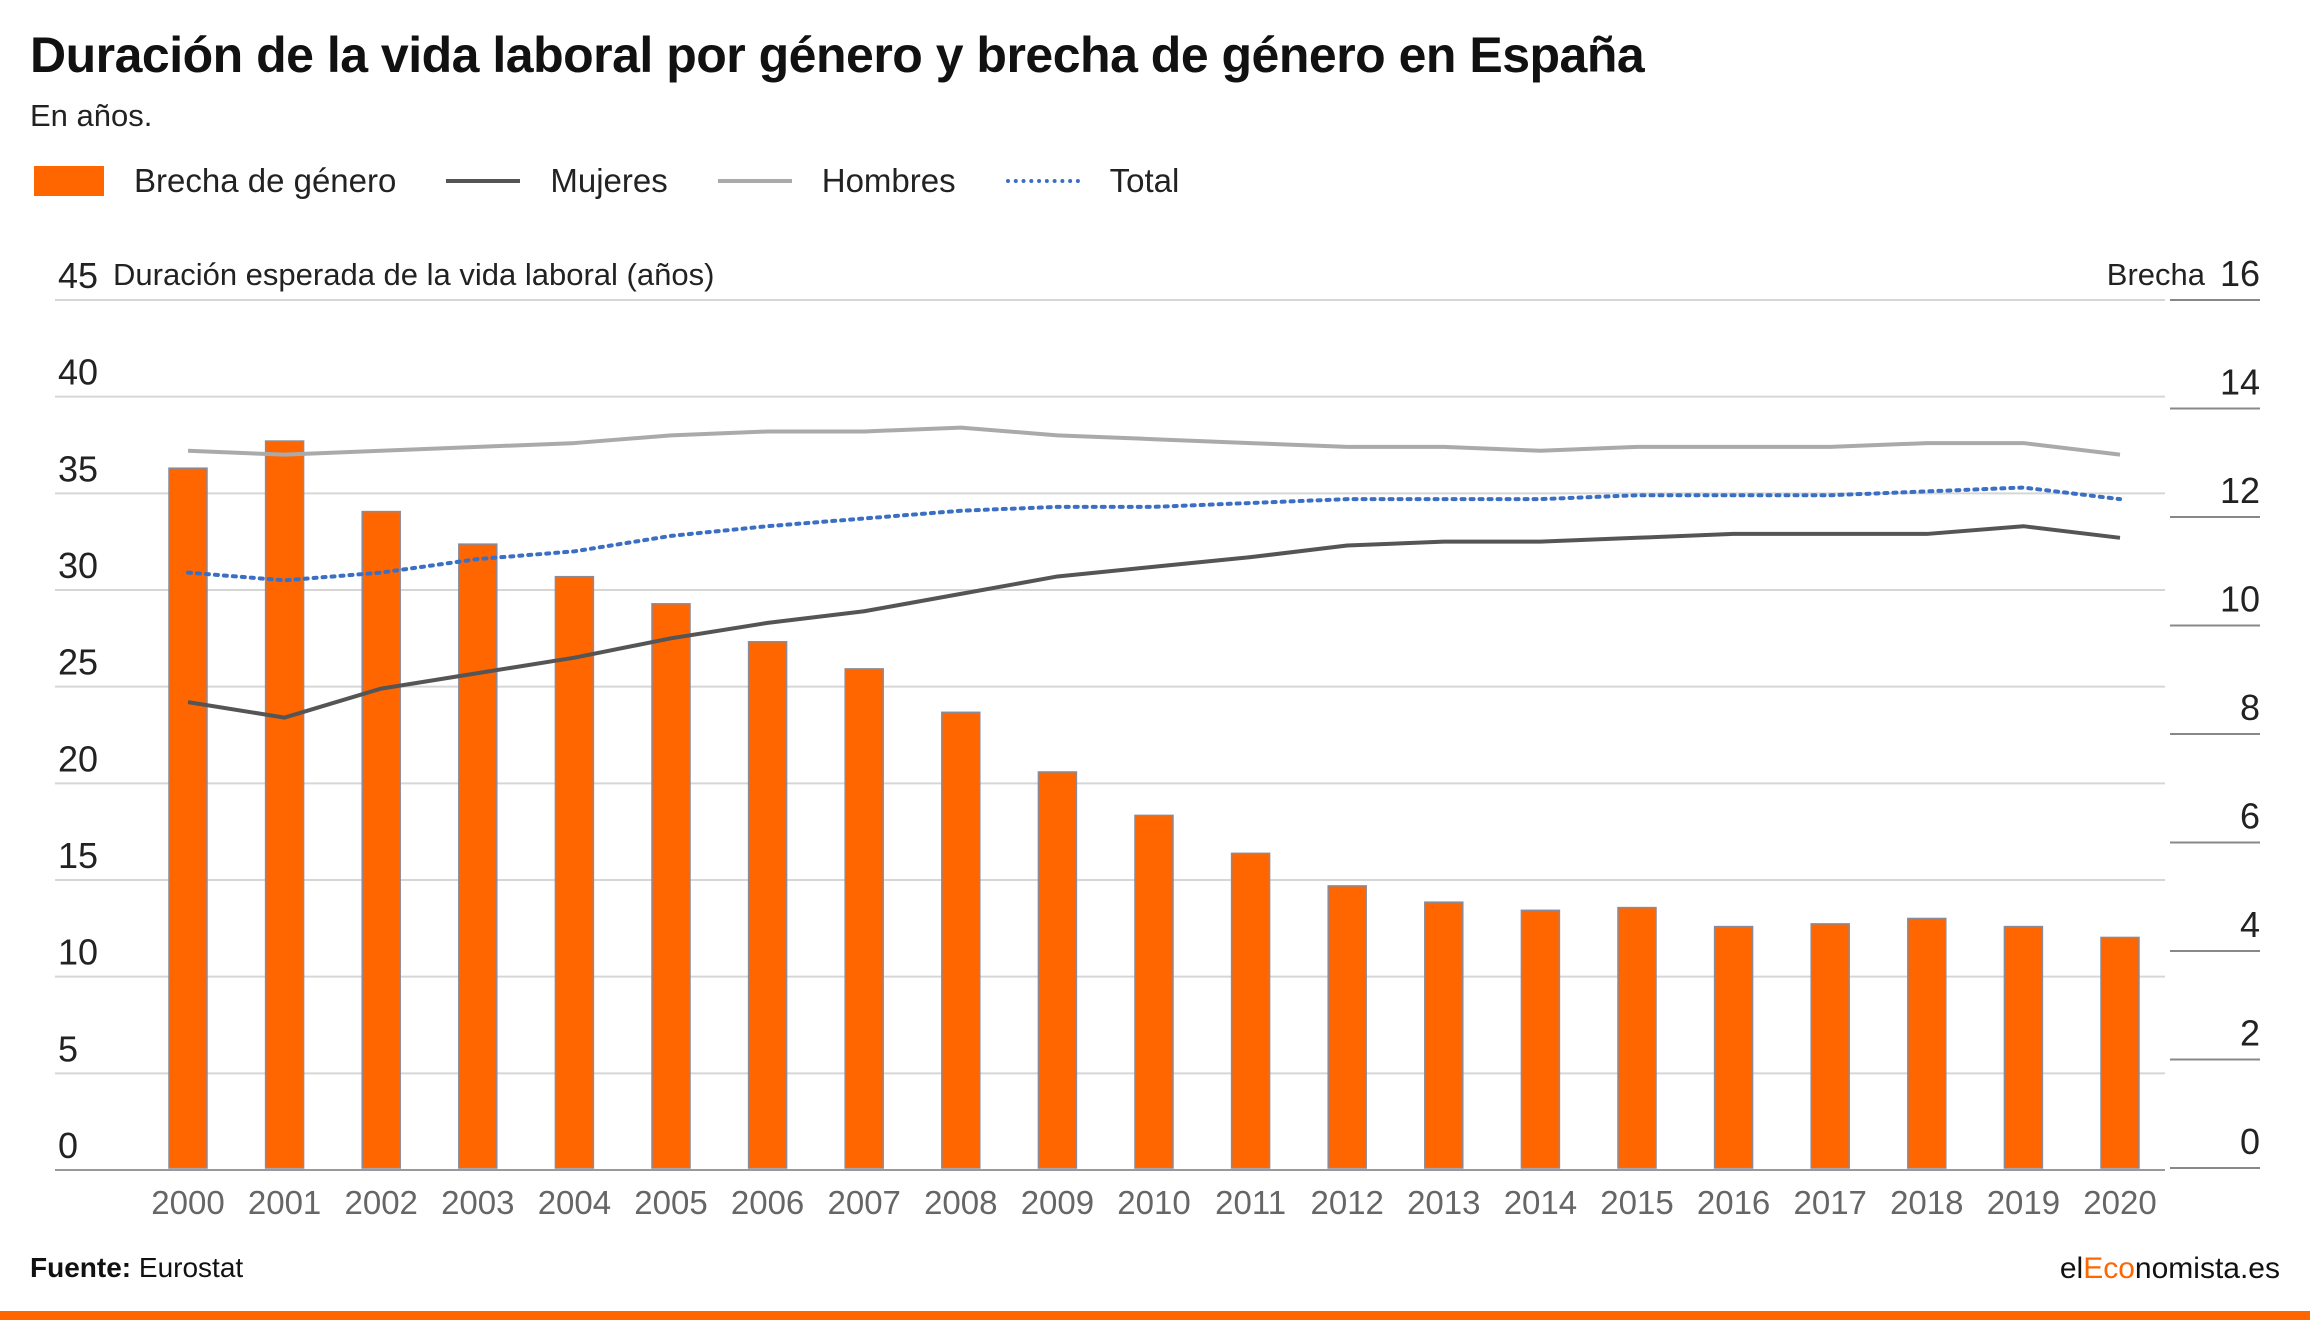 This screenshot has height=1320, width=2310. What do you see at coordinates (1250, 1202) in the screenshot?
I see `x-tick-label: 2011` at bounding box center [1250, 1202].